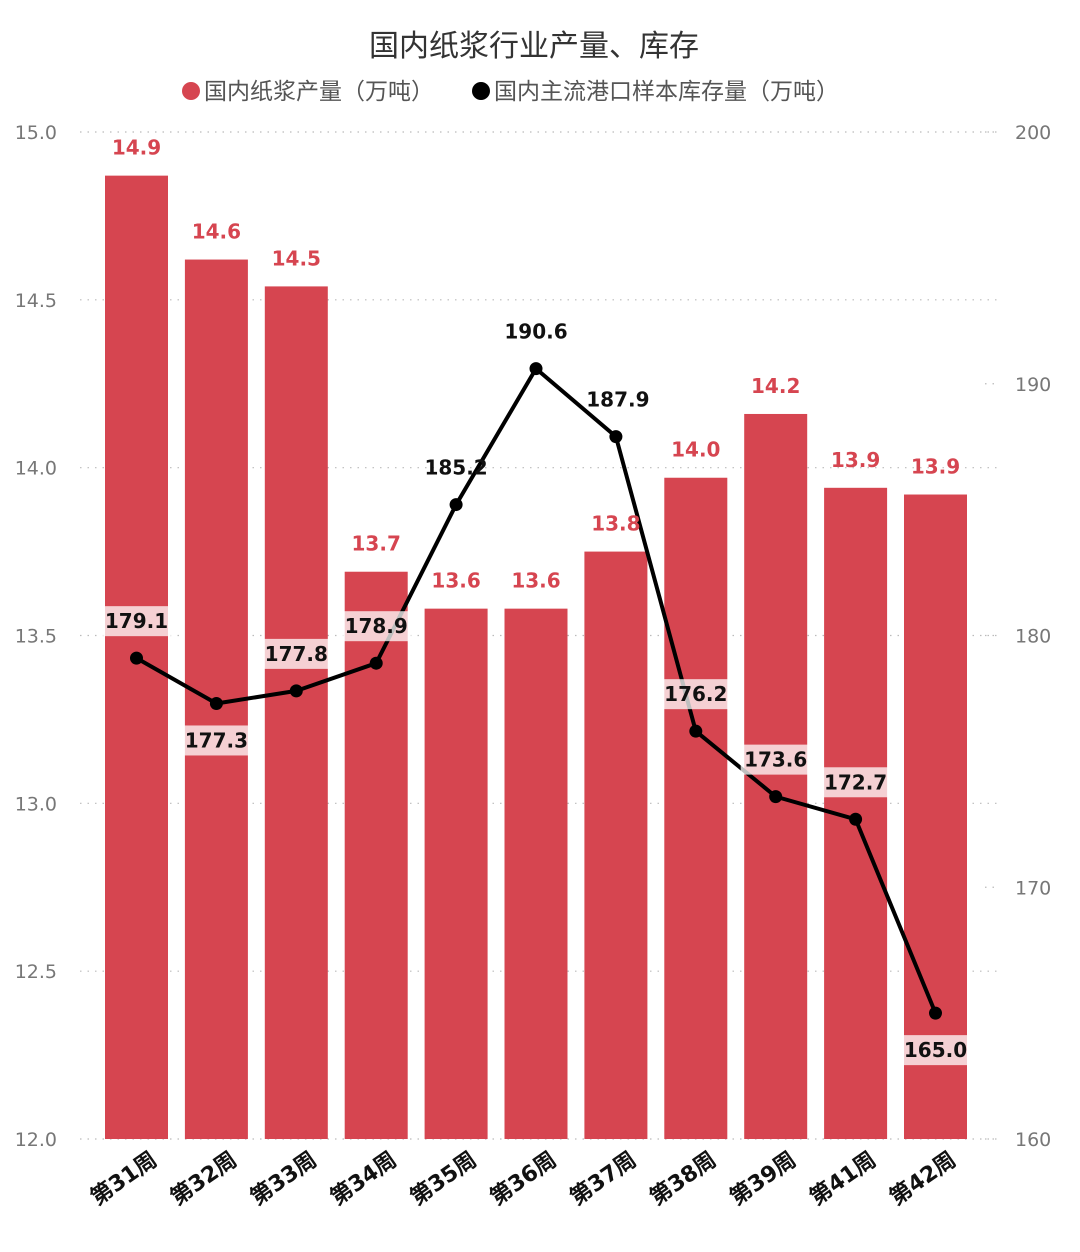 The height and width of the screenshot is (1252, 1080). Describe the element at coordinates (603, 1179) in the screenshot. I see `x-tick-label: 第37周` at that location.